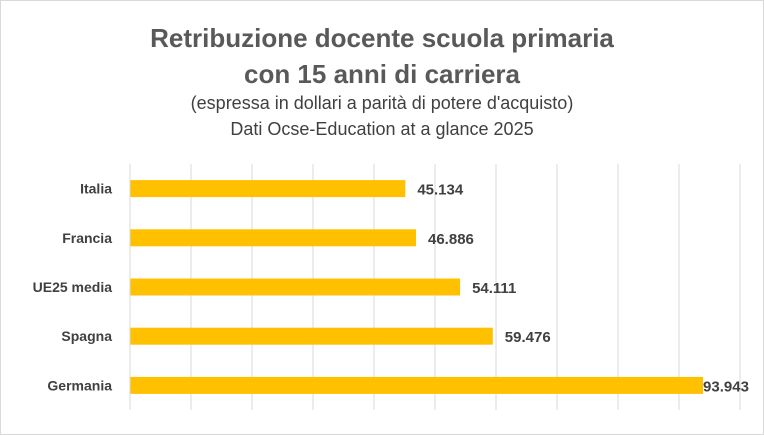 This screenshot has width=764, height=435. Describe the element at coordinates (96, 189) in the screenshot. I see `category-label: Italia` at that location.